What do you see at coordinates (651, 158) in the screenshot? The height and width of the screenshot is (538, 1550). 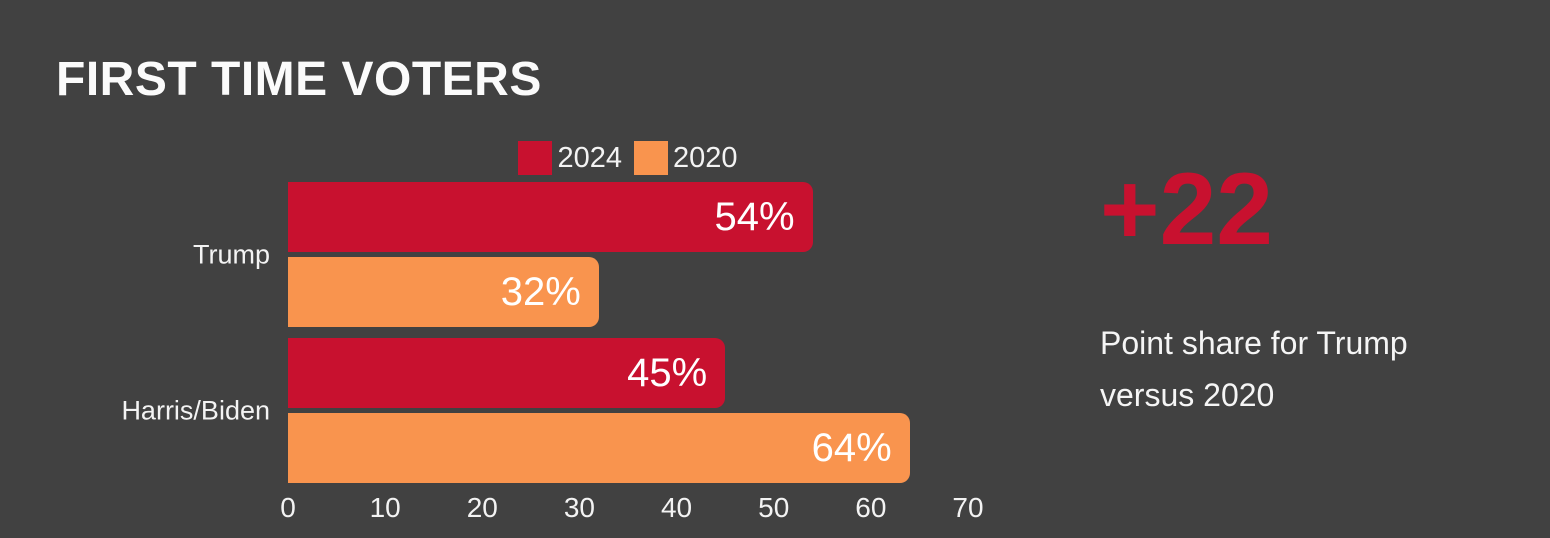 I see `legend-swatch-2020` at bounding box center [651, 158].